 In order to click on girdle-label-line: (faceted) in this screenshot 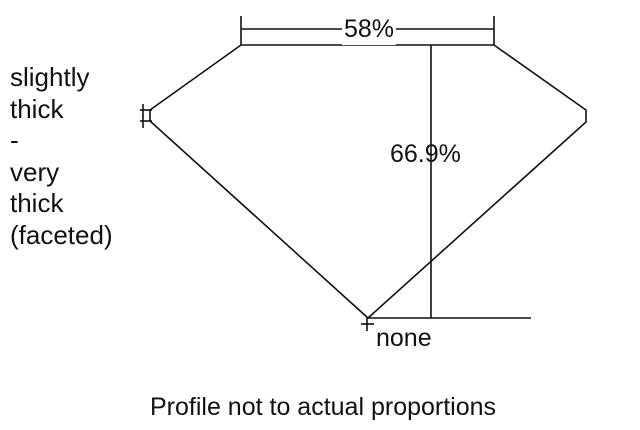, I will do `click(61, 234)`.